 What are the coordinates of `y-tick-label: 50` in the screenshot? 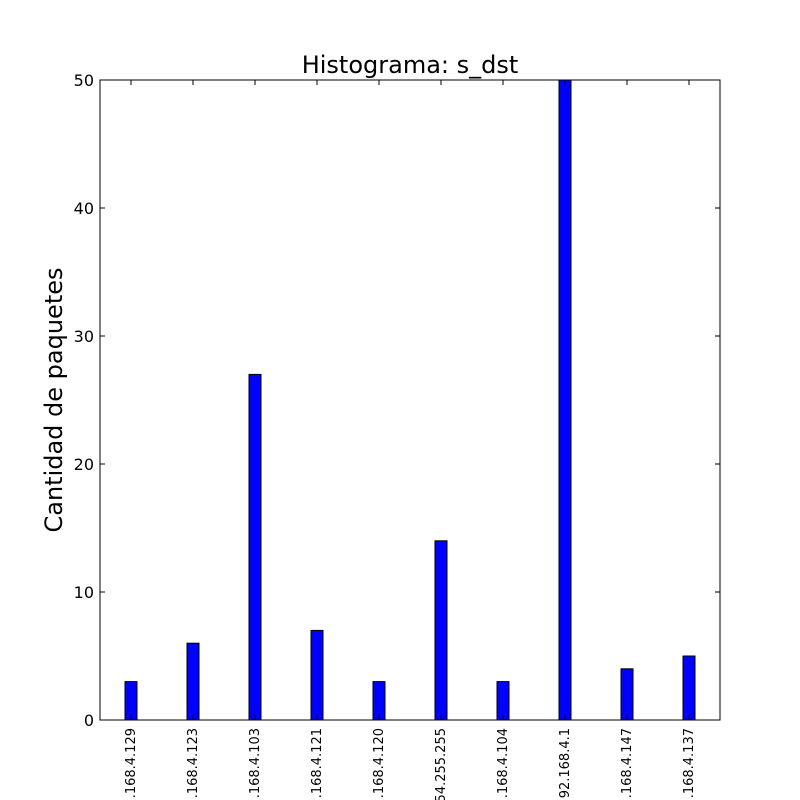 It's located at (84, 80).